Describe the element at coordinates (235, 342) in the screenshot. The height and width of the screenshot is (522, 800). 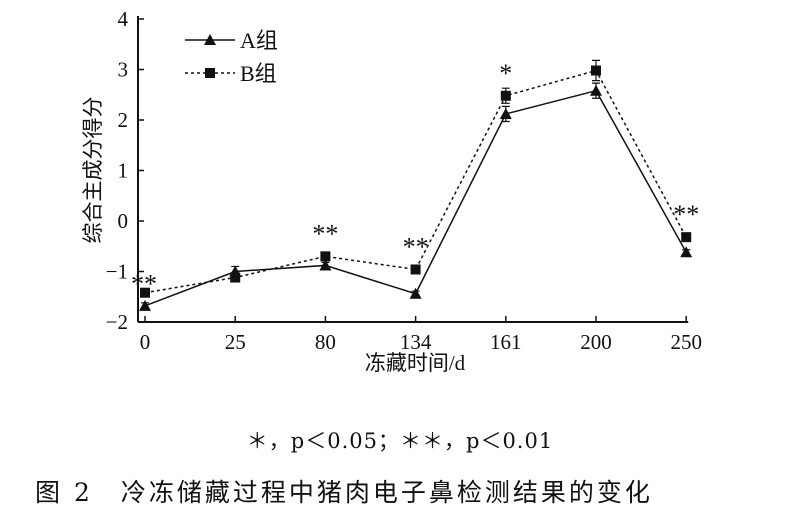
I see `x-tick-label: 25` at that location.